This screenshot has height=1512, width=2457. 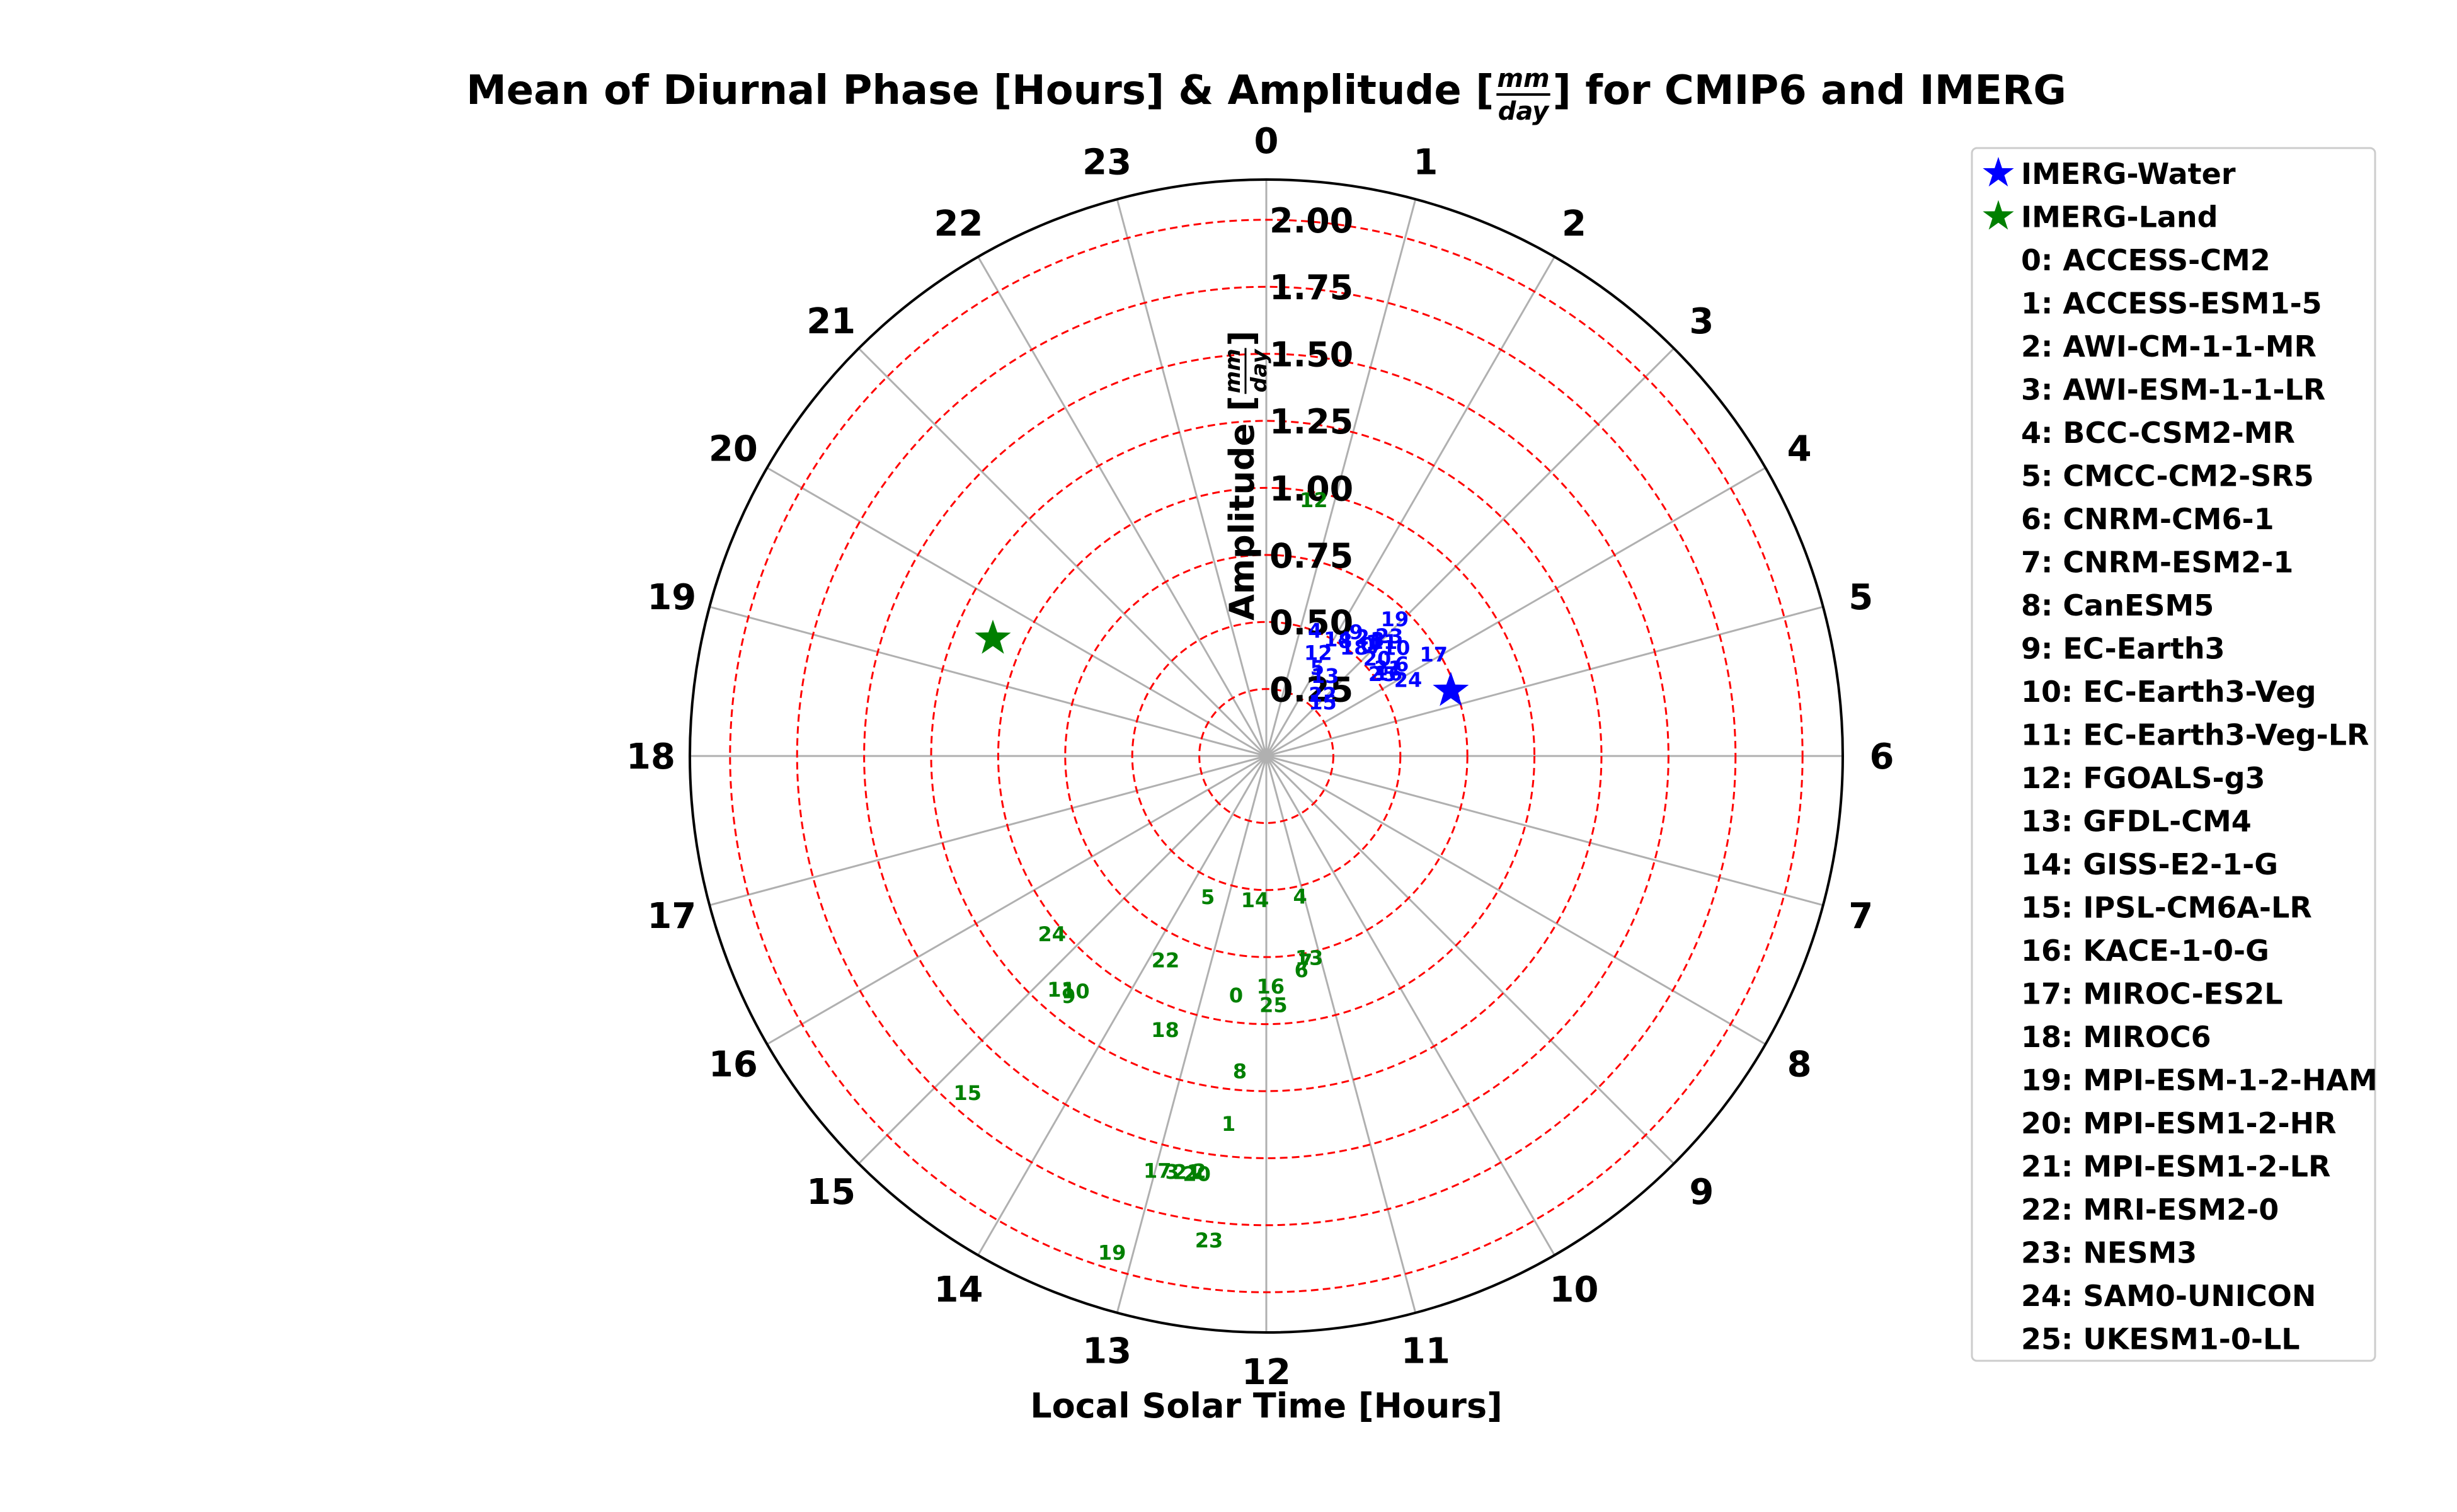 I want to click on theta-tick-label: 1, so click(x=1425, y=162).